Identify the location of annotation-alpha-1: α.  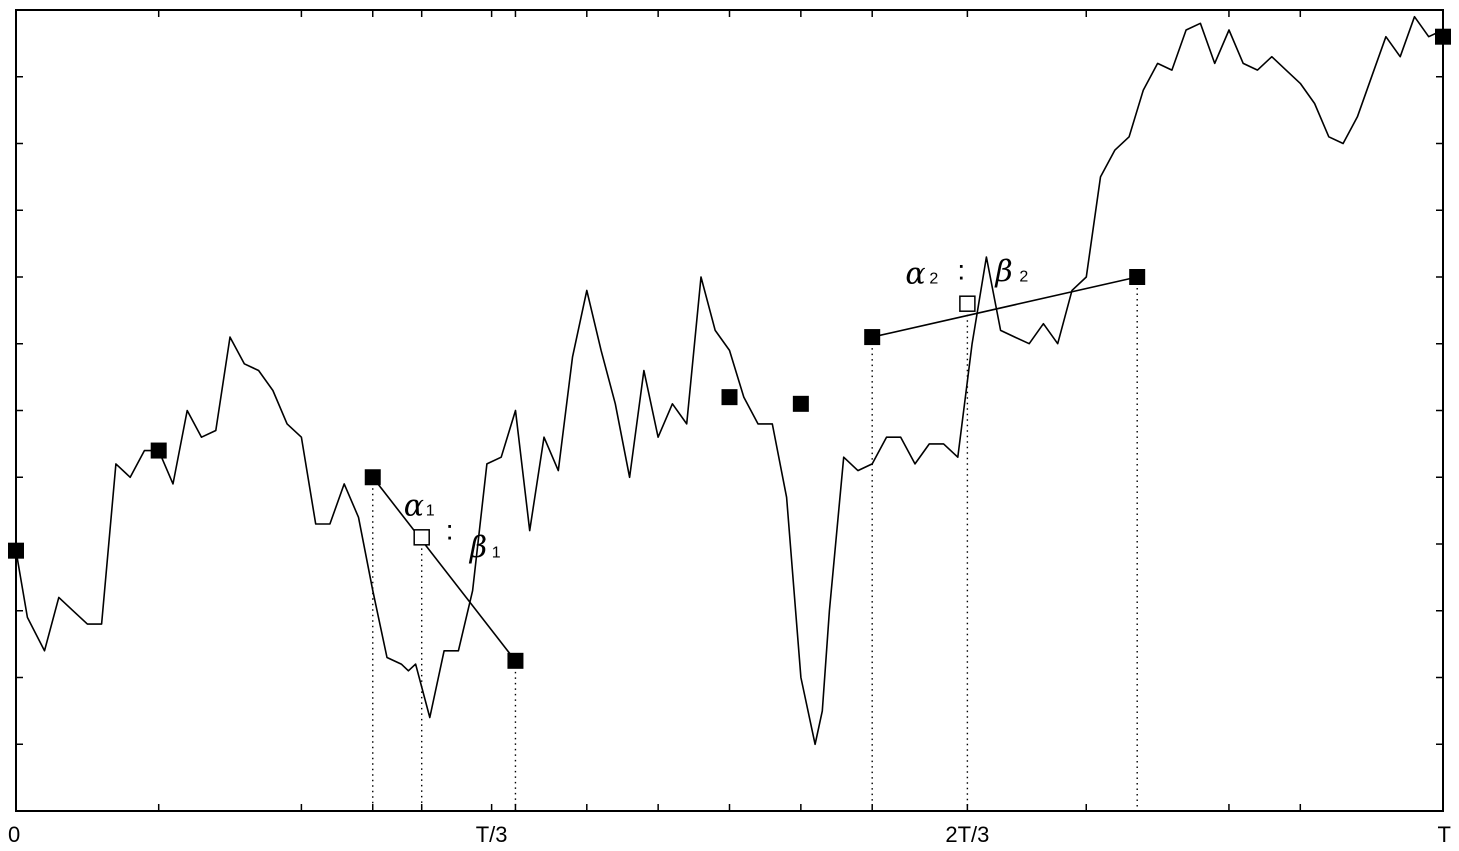
(915, 274).